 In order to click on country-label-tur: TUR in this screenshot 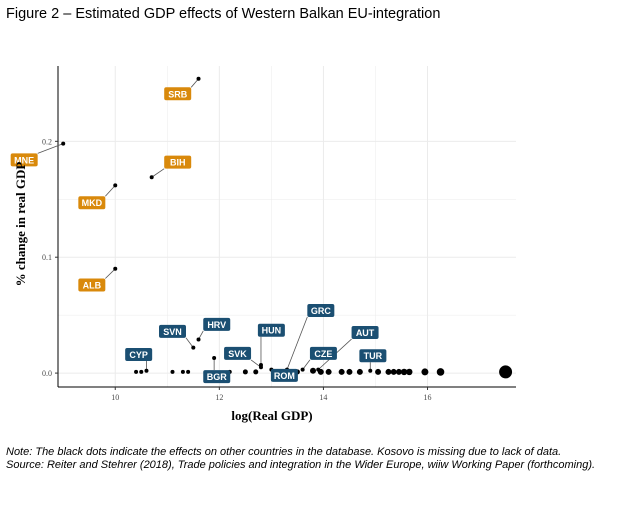, I will do `click(373, 356)`.